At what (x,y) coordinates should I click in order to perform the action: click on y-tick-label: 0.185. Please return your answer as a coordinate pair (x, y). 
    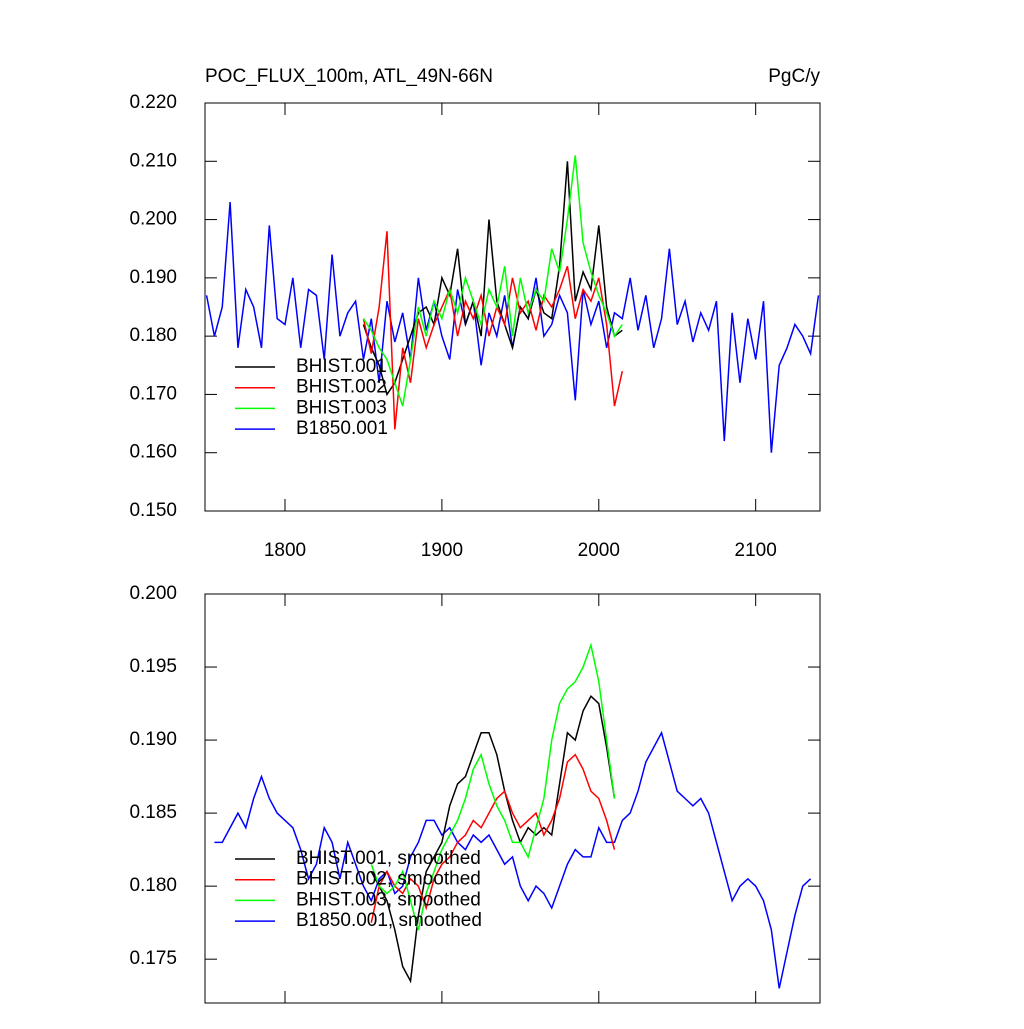
    Looking at the image, I should click on (153, 812).